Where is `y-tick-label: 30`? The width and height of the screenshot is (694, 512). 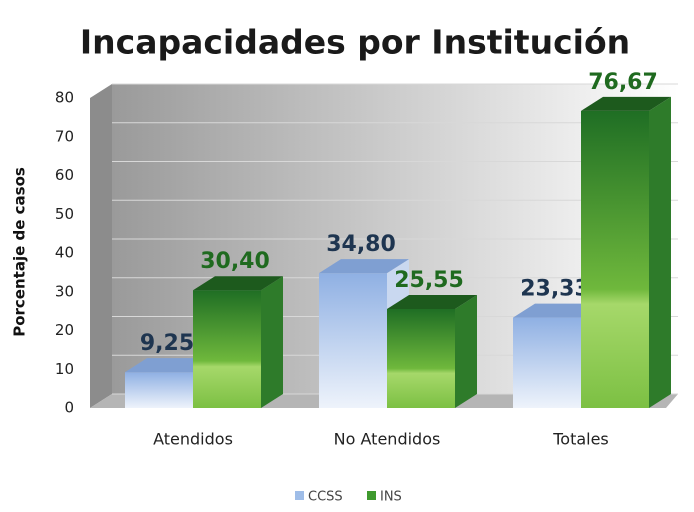 y-tick-label: 30 is located at coordinates (64, 291).